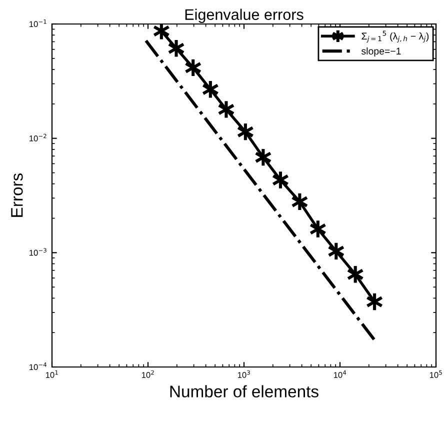  Describe the element at coordinates (38, 252) in the screenshot. I see `y-tick-label: 10$^{−3}$` at that location.